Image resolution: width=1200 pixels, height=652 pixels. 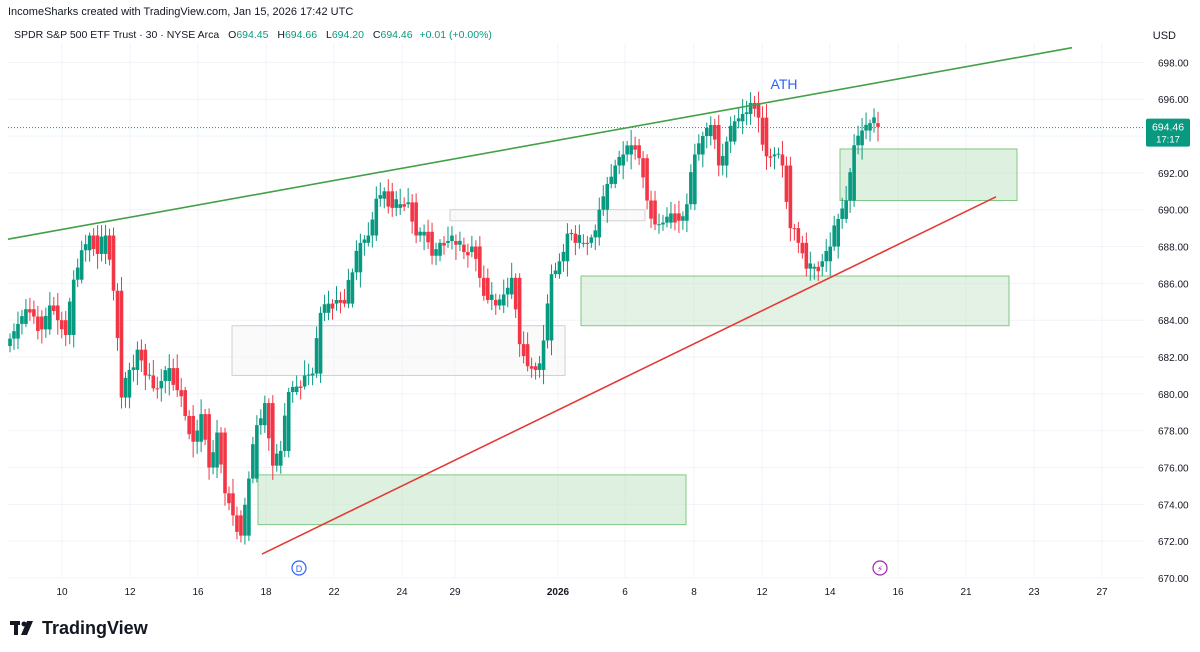 I want to click on demand-zone-mid, so click(x=795, y=301).